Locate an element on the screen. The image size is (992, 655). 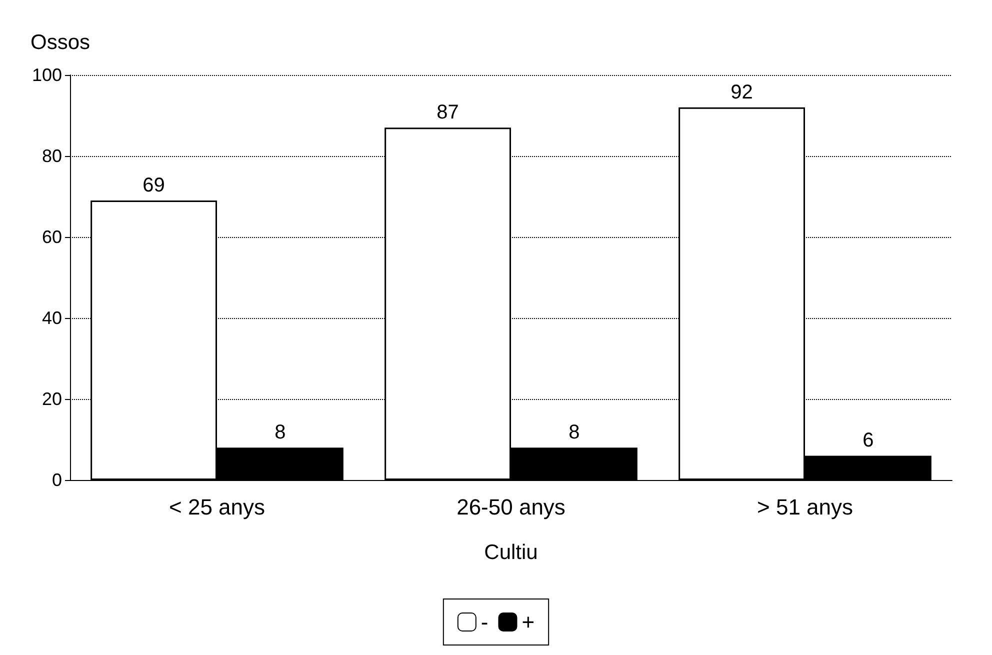
x-tick-label: < 25 anys is located at coordinates (217, 507).